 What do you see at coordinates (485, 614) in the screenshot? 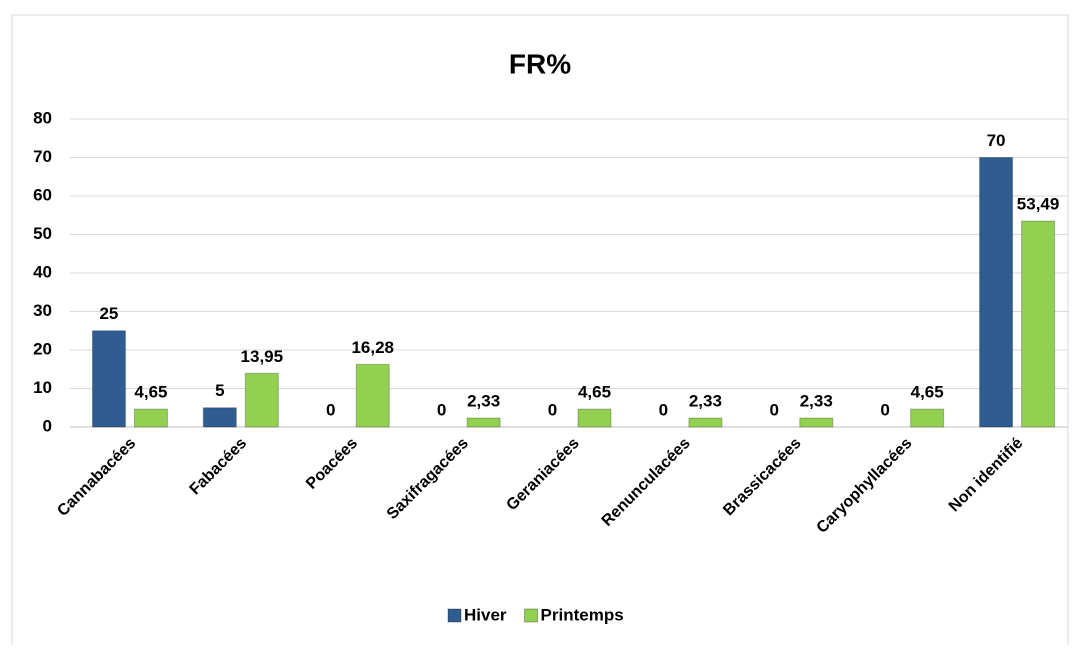
I see `legend-label: Hiver` at bounding box center [485, 614].